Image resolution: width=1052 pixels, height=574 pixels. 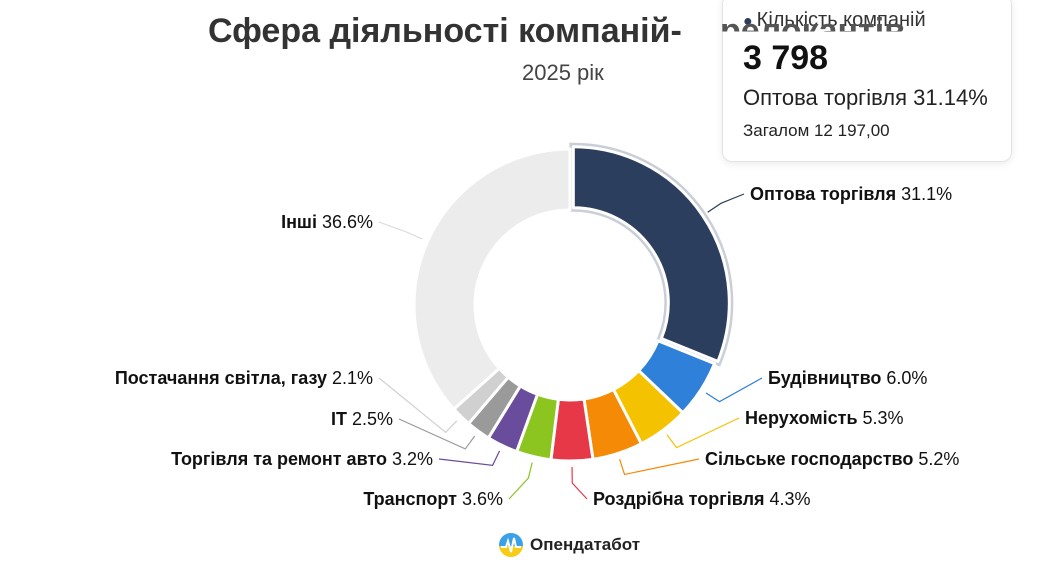 I want to click on label-нерухомість: Нерухомість 5.3%, so click(x=824, y=418).